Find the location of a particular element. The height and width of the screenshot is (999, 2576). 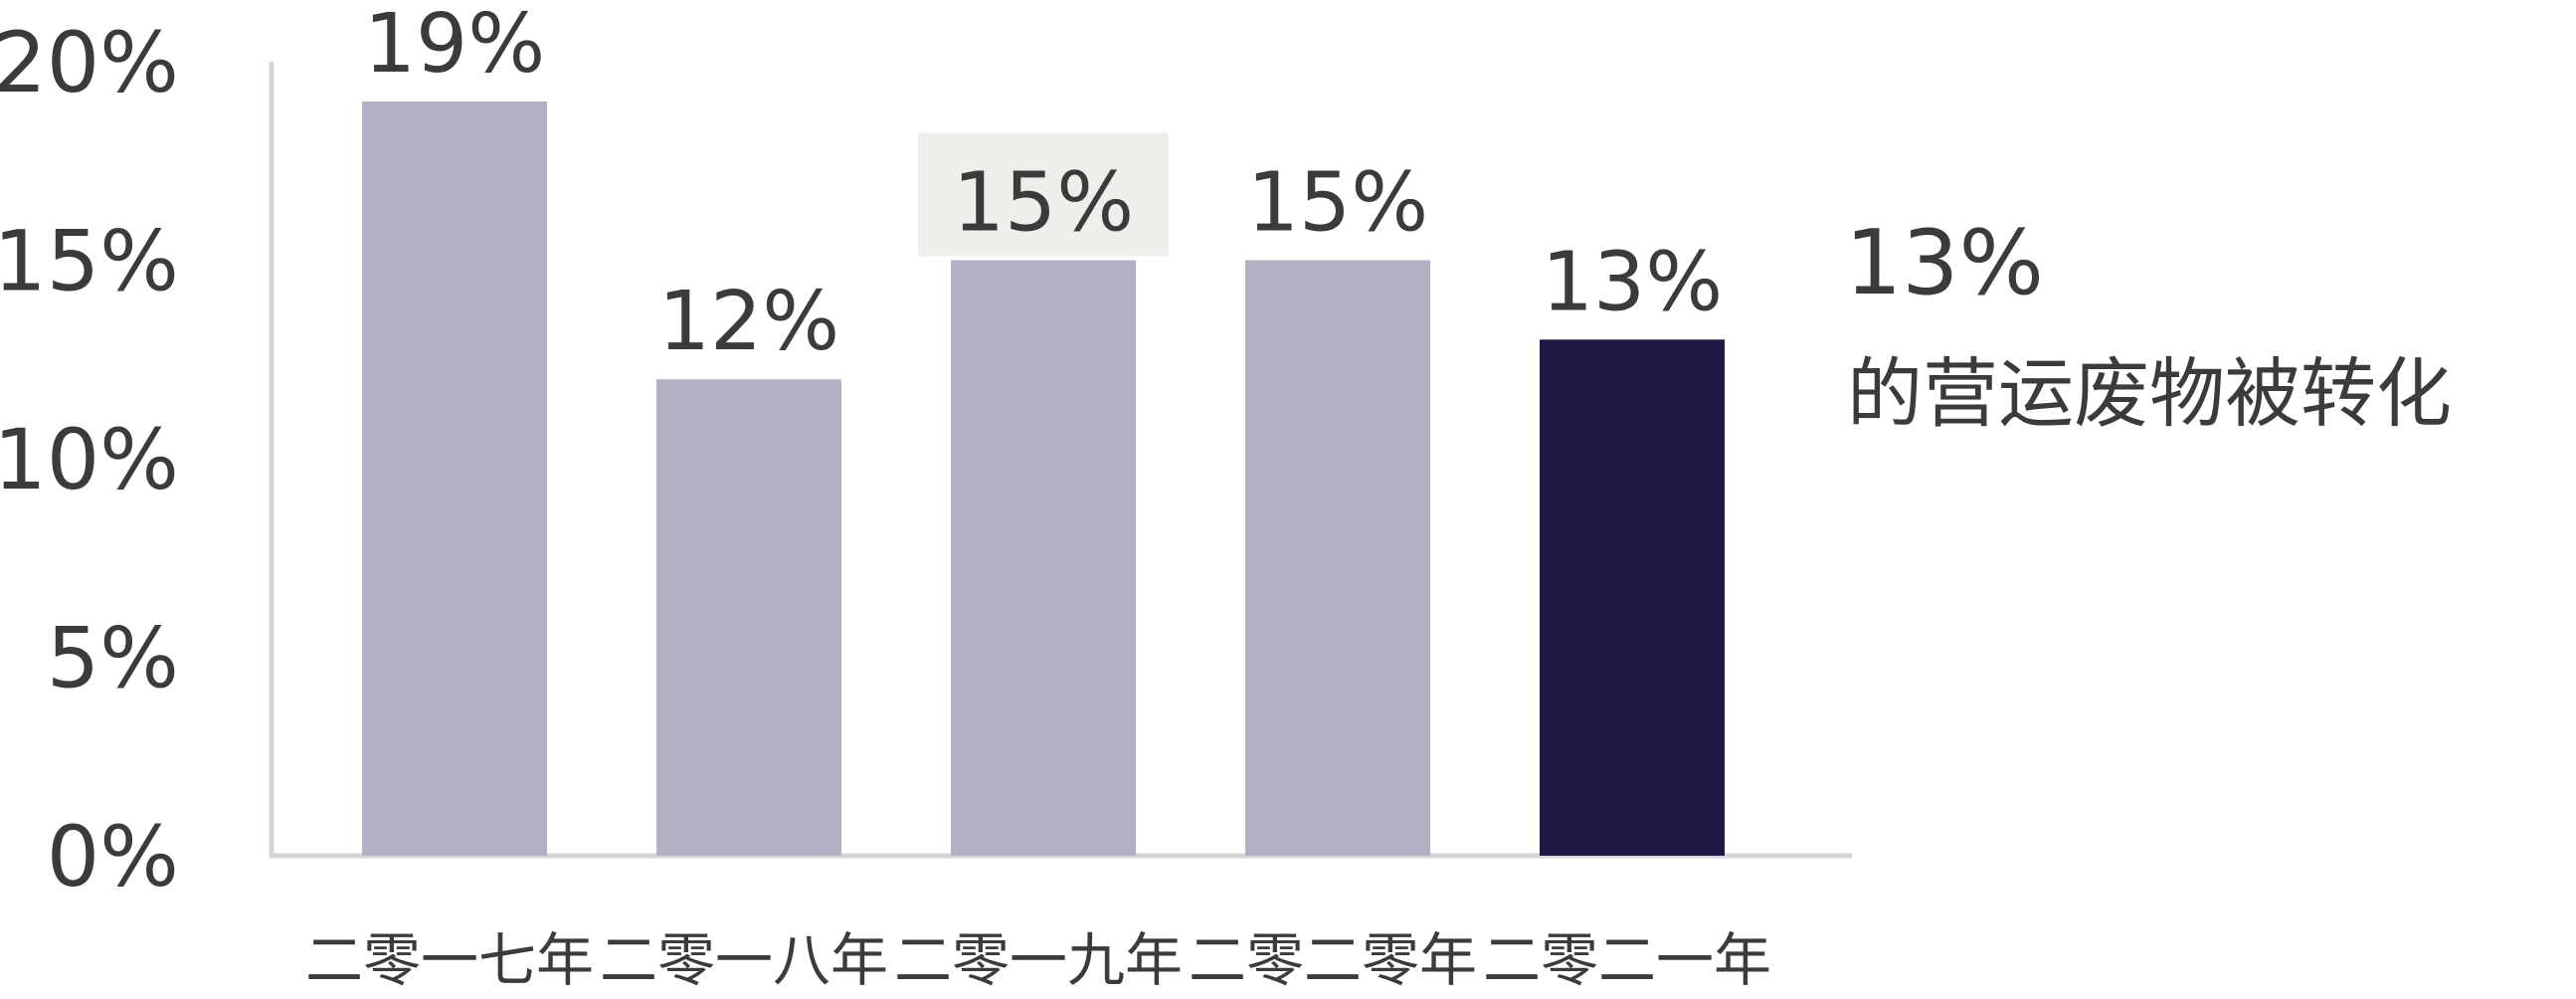

y-tick-label: 15% is located at coordinates (89, 261).